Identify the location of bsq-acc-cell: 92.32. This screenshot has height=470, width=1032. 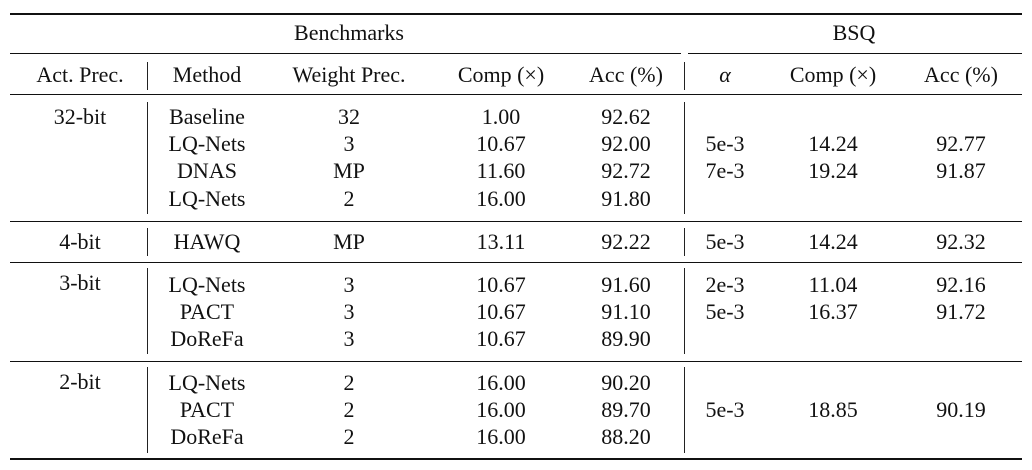
(961, 241).